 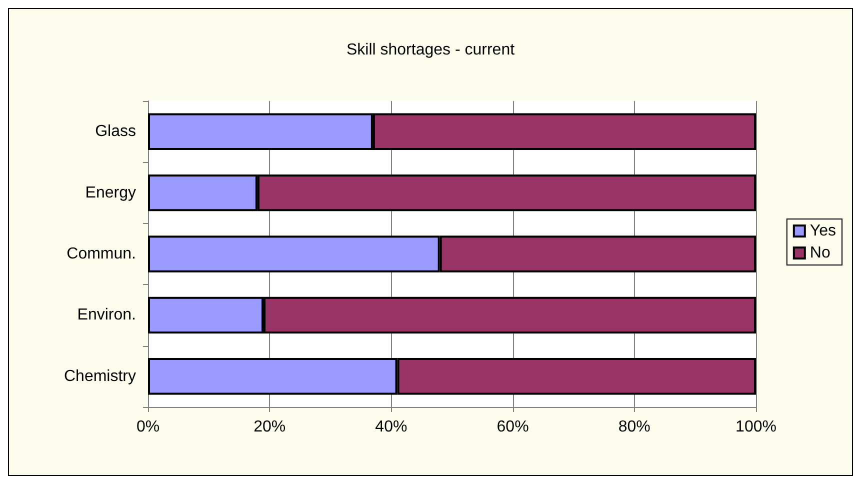 What do you see at coordinates (106, 315) in the screenshot?
I see `y-tick-label: Environ.` at bounding box center [106, 315].